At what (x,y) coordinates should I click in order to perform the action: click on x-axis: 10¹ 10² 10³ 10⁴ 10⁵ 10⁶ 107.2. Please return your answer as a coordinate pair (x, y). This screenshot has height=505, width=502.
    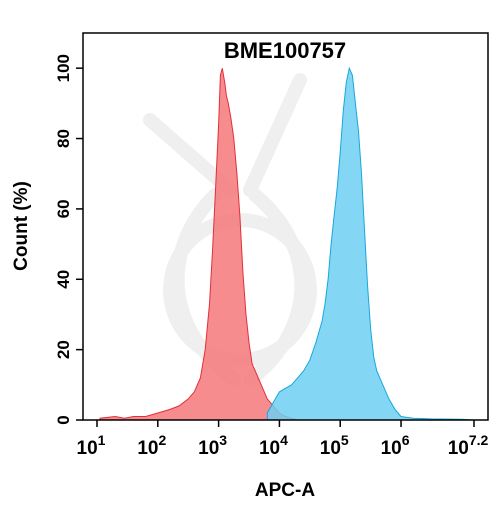
    Looking at the image, I should click on (283, 439).